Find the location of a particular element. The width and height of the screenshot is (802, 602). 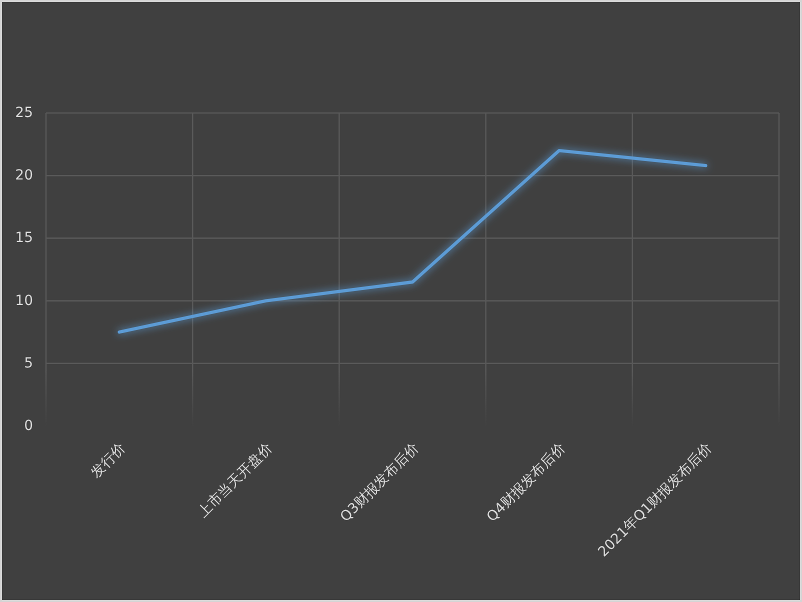

x-tick-label: 上市当天开盘价 is located at coordinates (235, 480).